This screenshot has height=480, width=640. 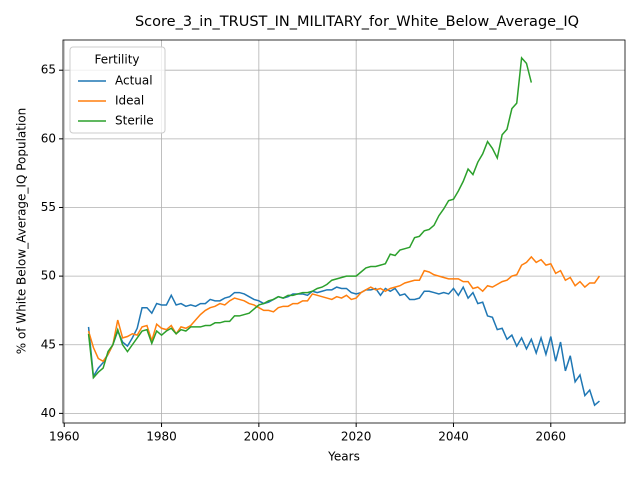 I want to click on x-tick-label: 1960, so click(x=64, y=437).